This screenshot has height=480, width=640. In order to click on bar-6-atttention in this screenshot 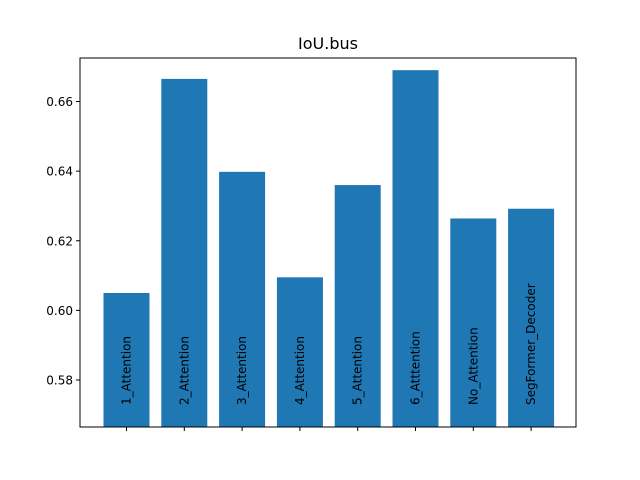, I will do `click(415, 249)`.